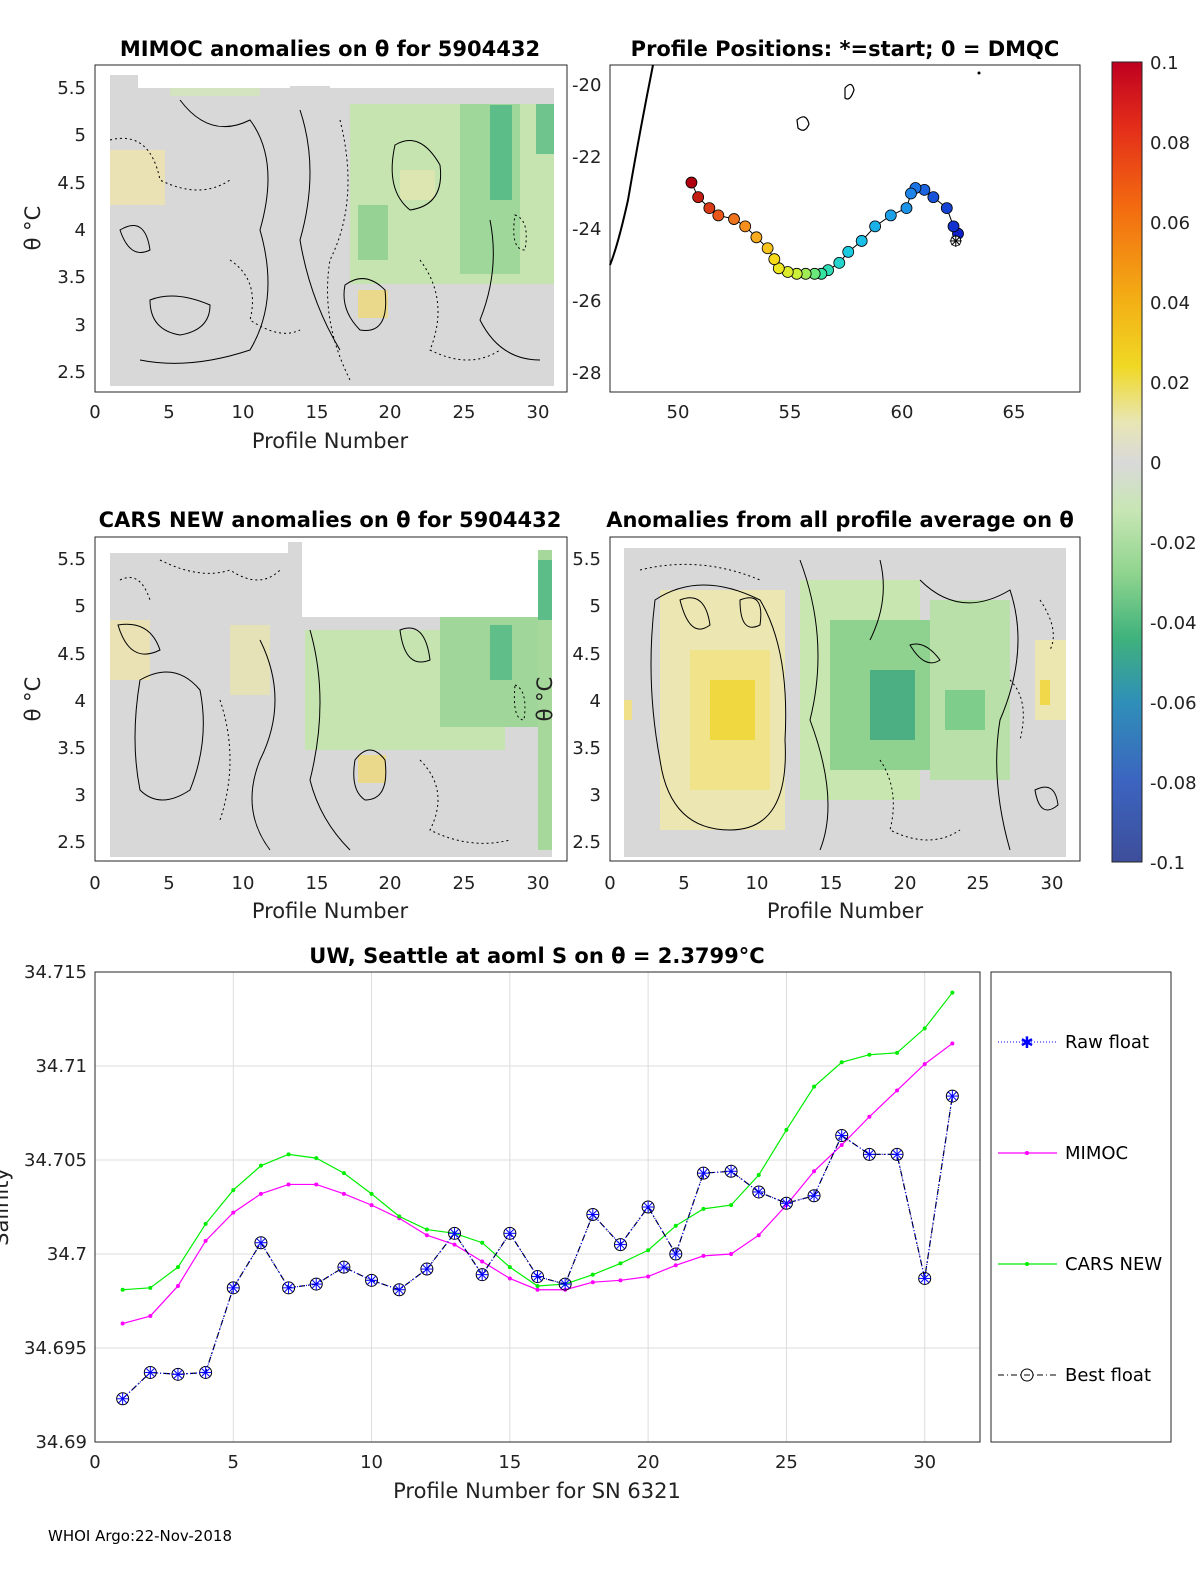 The image size is (1200, 1575). Describe the element at coordinates (1081, 1207) in the screenshot. I see `legend-box` at that location.